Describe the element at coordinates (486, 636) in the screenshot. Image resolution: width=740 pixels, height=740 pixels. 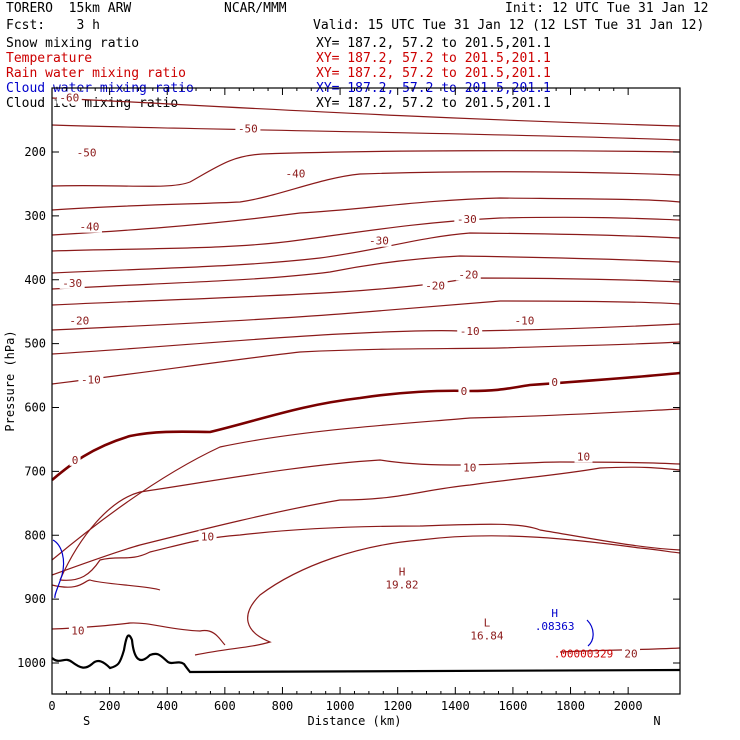
I see `extremum-value: 16.84` at that location.